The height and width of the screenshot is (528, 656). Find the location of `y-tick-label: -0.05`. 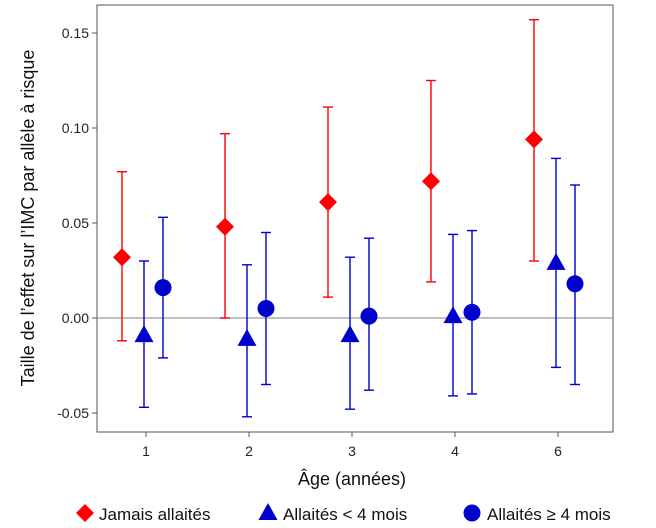

y-tick-label: -0.05 is located at coordinates (73, 413).